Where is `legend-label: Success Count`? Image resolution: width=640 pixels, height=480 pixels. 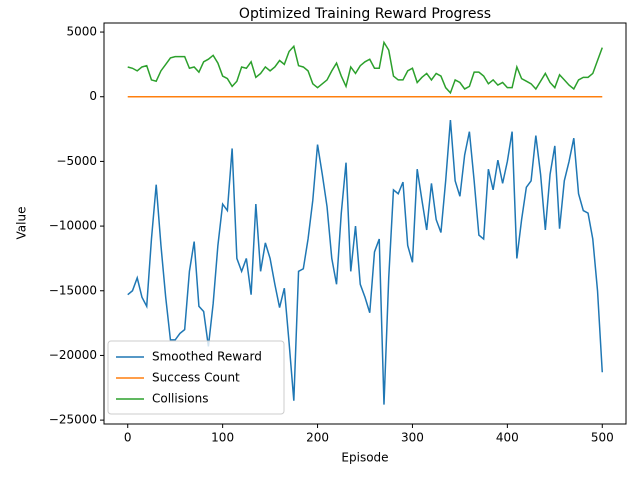 legend-label: Success Count is located at coordinates (196, 378).